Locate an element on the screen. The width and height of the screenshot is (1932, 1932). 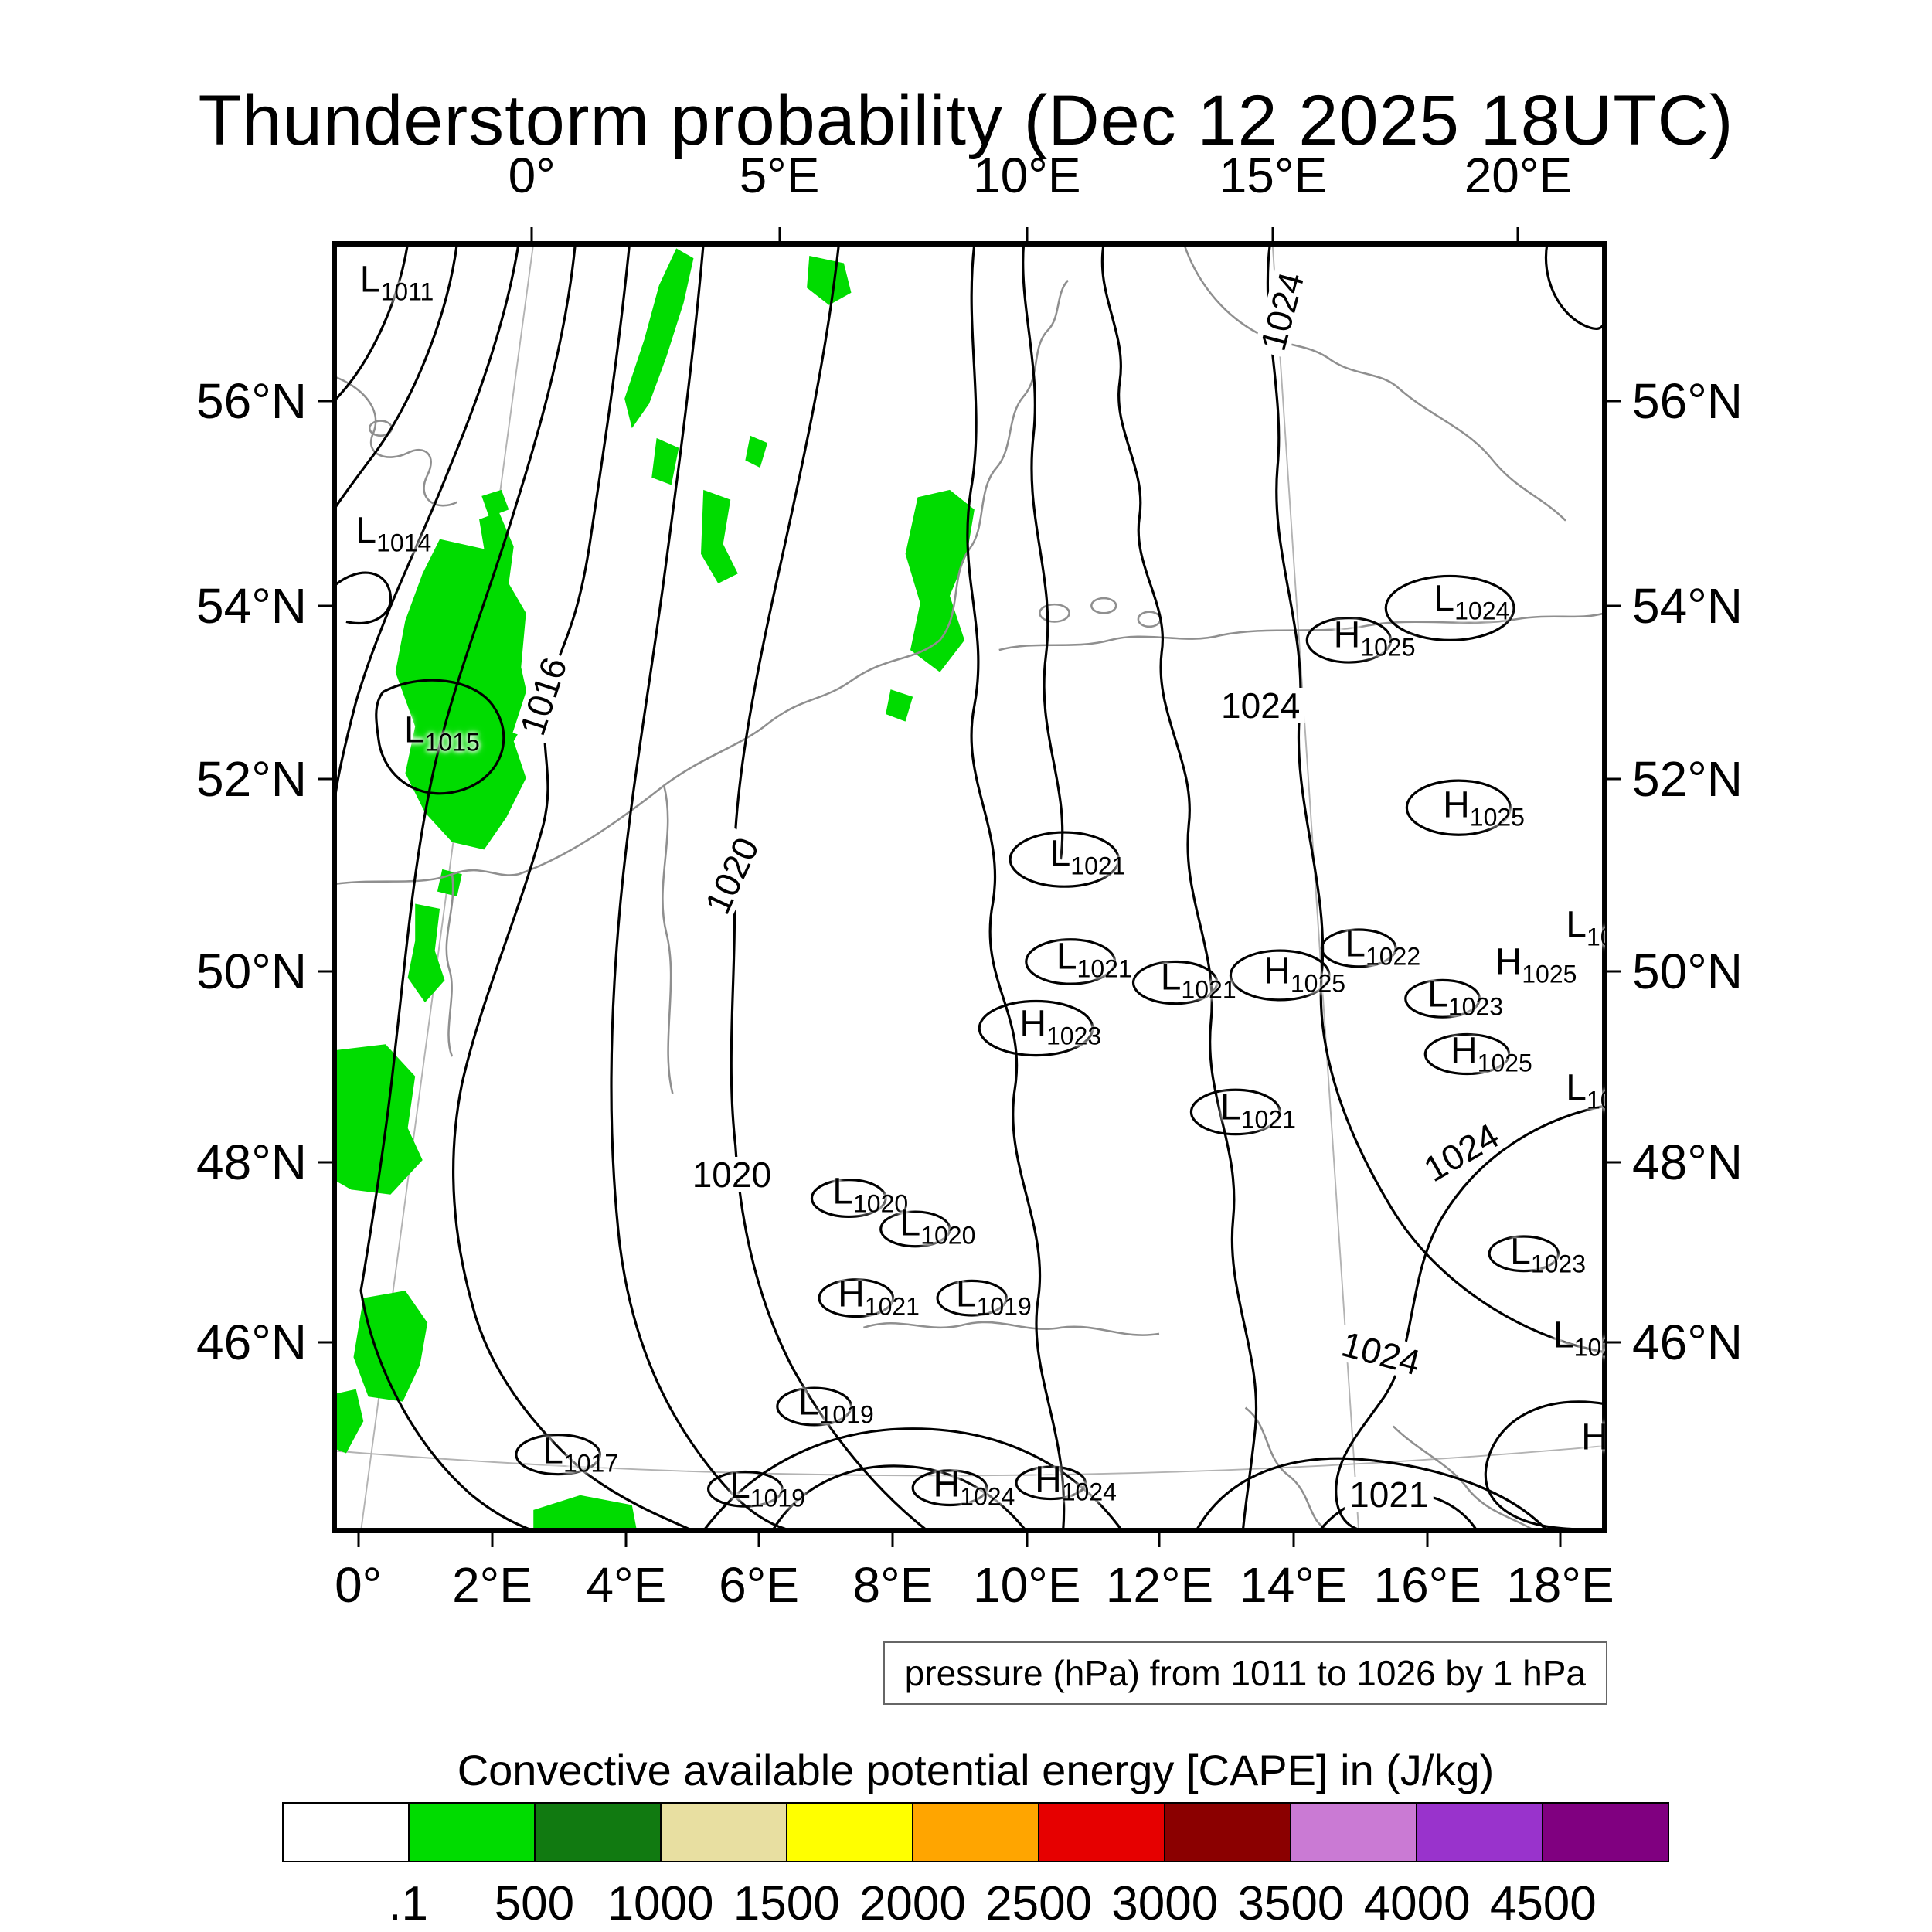
lon-tick-label: 6°E is located at coordinates (759, 1585).